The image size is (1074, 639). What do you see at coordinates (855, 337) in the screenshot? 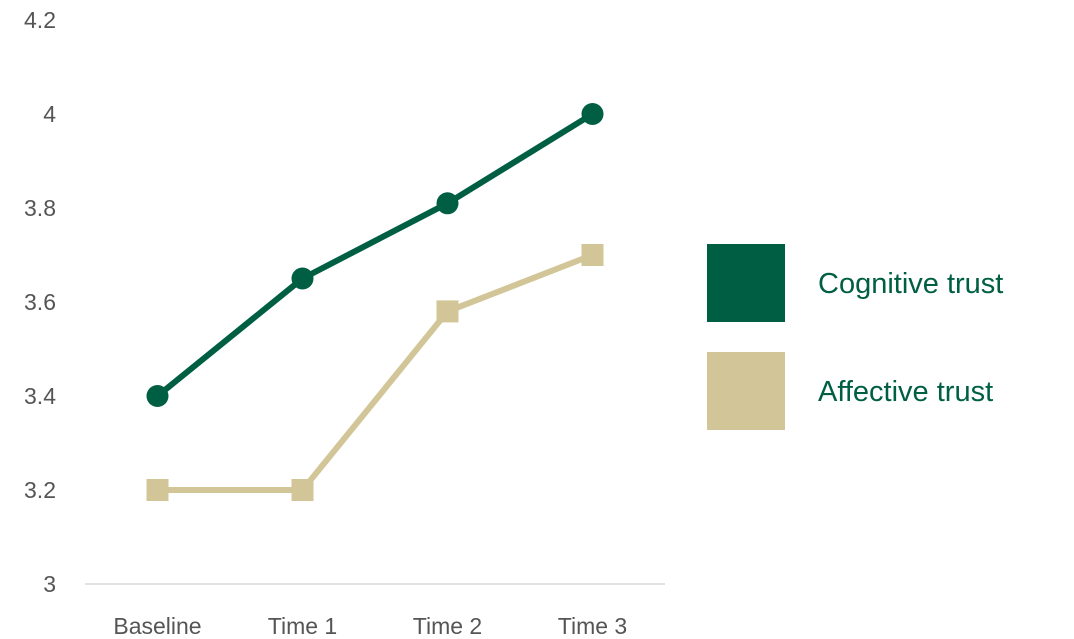
I see `legend: Cognitive trust Affective trust` at bounding box center [855, 337].